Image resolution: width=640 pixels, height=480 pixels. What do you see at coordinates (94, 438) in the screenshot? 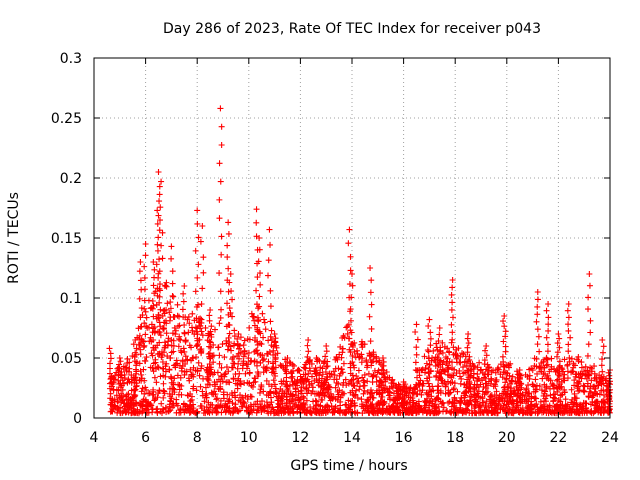
I see `x-tick-label: 4` at bounding box center [94, 438].